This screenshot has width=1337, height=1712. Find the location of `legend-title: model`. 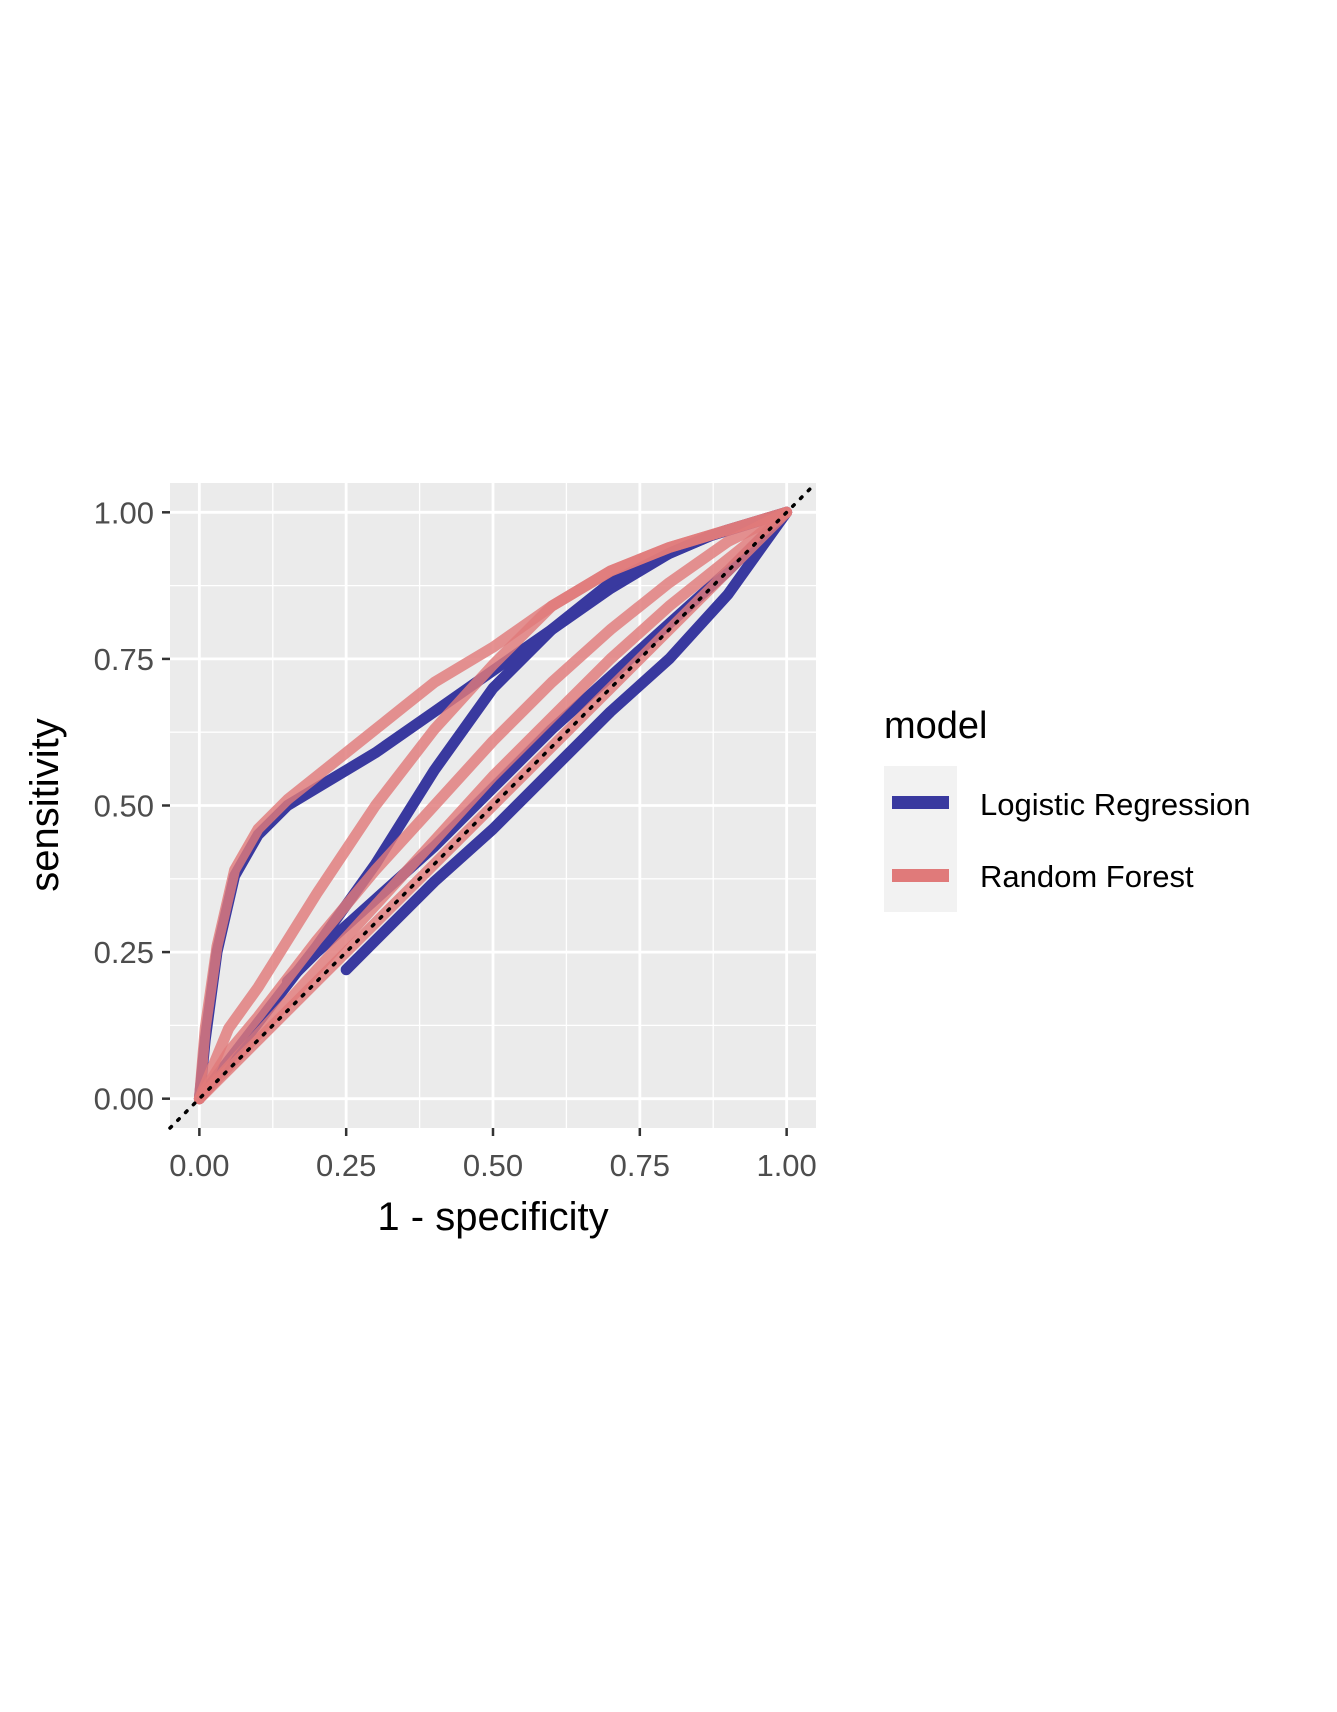

legend-title: model is located at coordinates (936, 726).